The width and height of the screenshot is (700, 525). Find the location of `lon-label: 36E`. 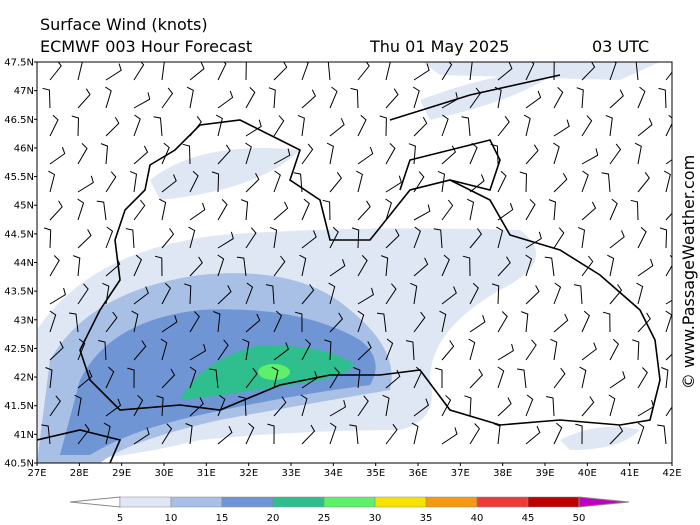

lon-label: 36E is located at coordinates (417, 473).